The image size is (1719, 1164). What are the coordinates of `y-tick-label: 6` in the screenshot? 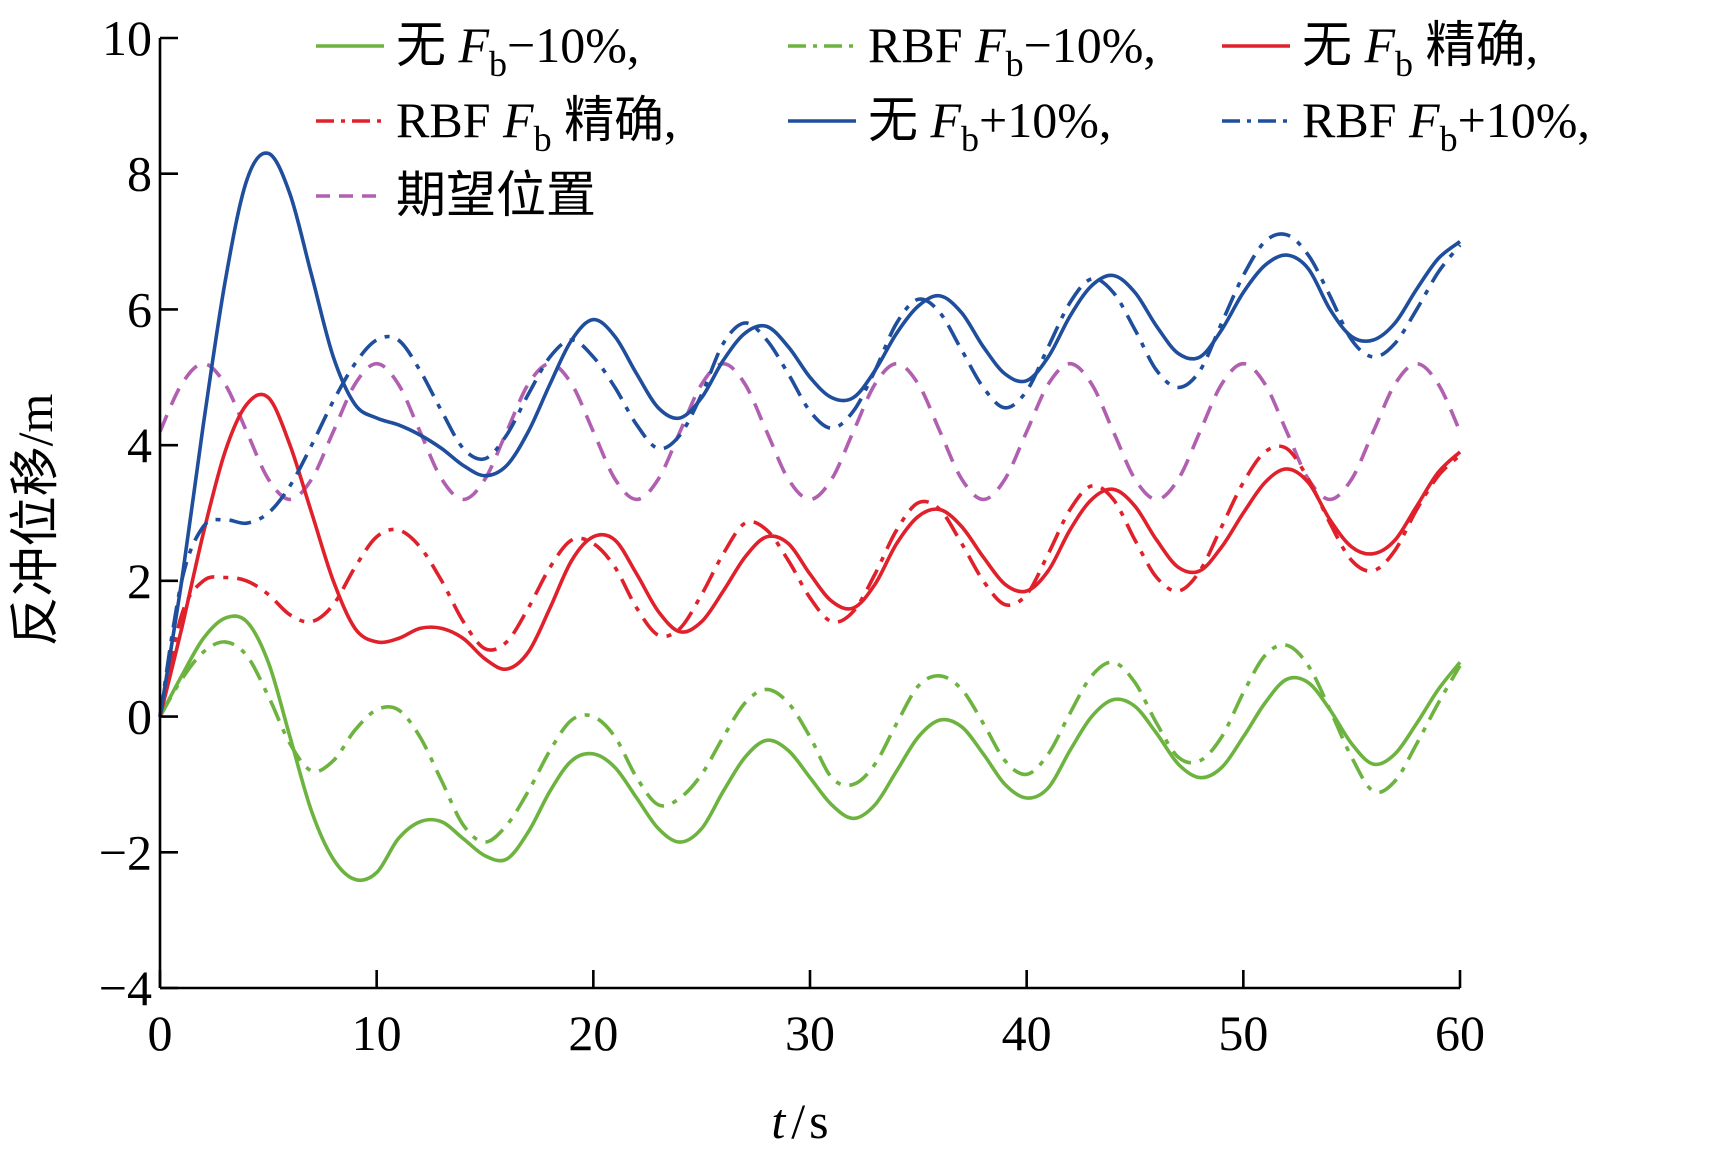 It's located at (139, 309).